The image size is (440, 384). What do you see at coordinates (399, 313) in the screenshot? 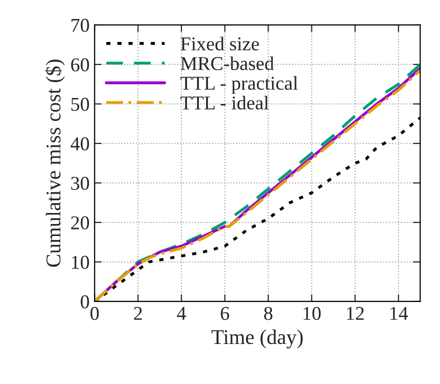
I see `x-tick-label: 14` at bounding box center [399, 313].